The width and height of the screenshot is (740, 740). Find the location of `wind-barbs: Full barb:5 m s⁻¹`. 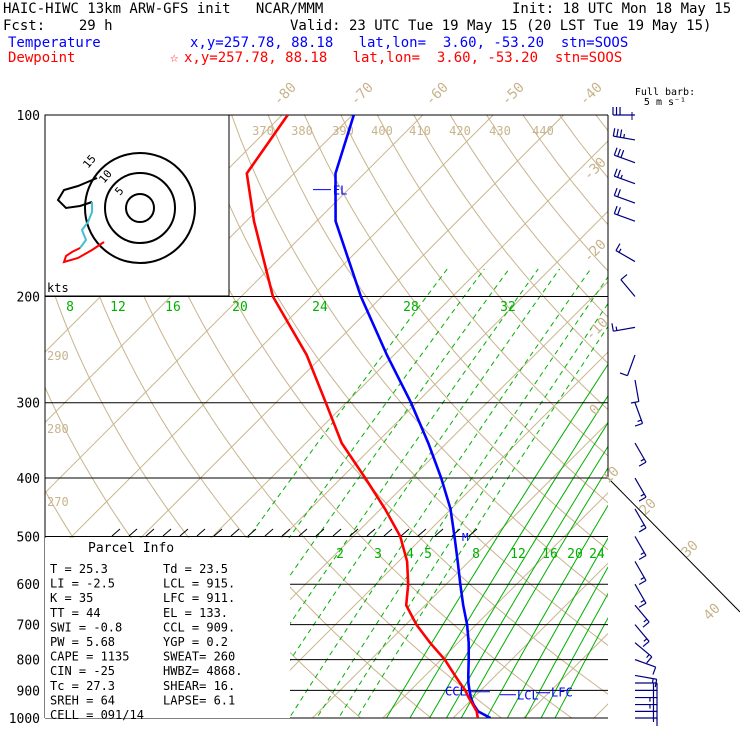

wind-barbs: Full barb:5 m s⁻¹ is located at coordinates (653, 406).